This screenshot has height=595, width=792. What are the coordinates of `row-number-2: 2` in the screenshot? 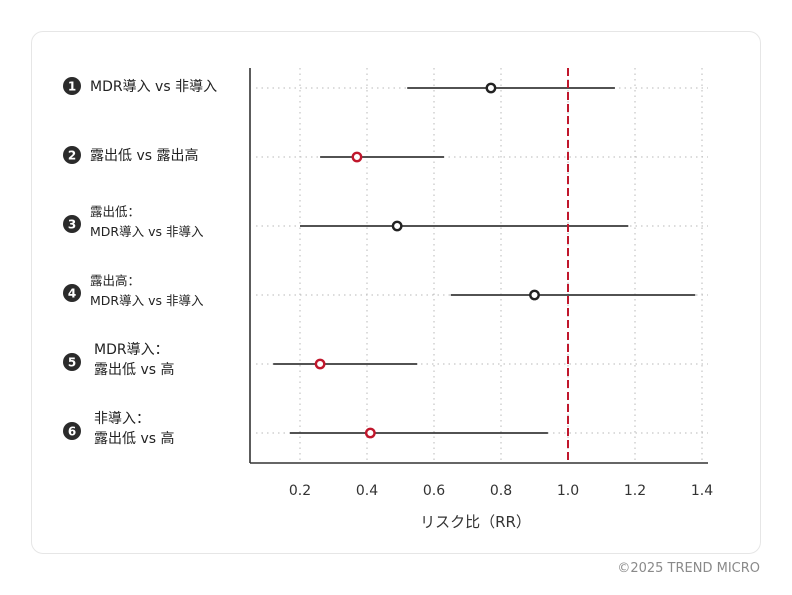 It's located at (72, 156).